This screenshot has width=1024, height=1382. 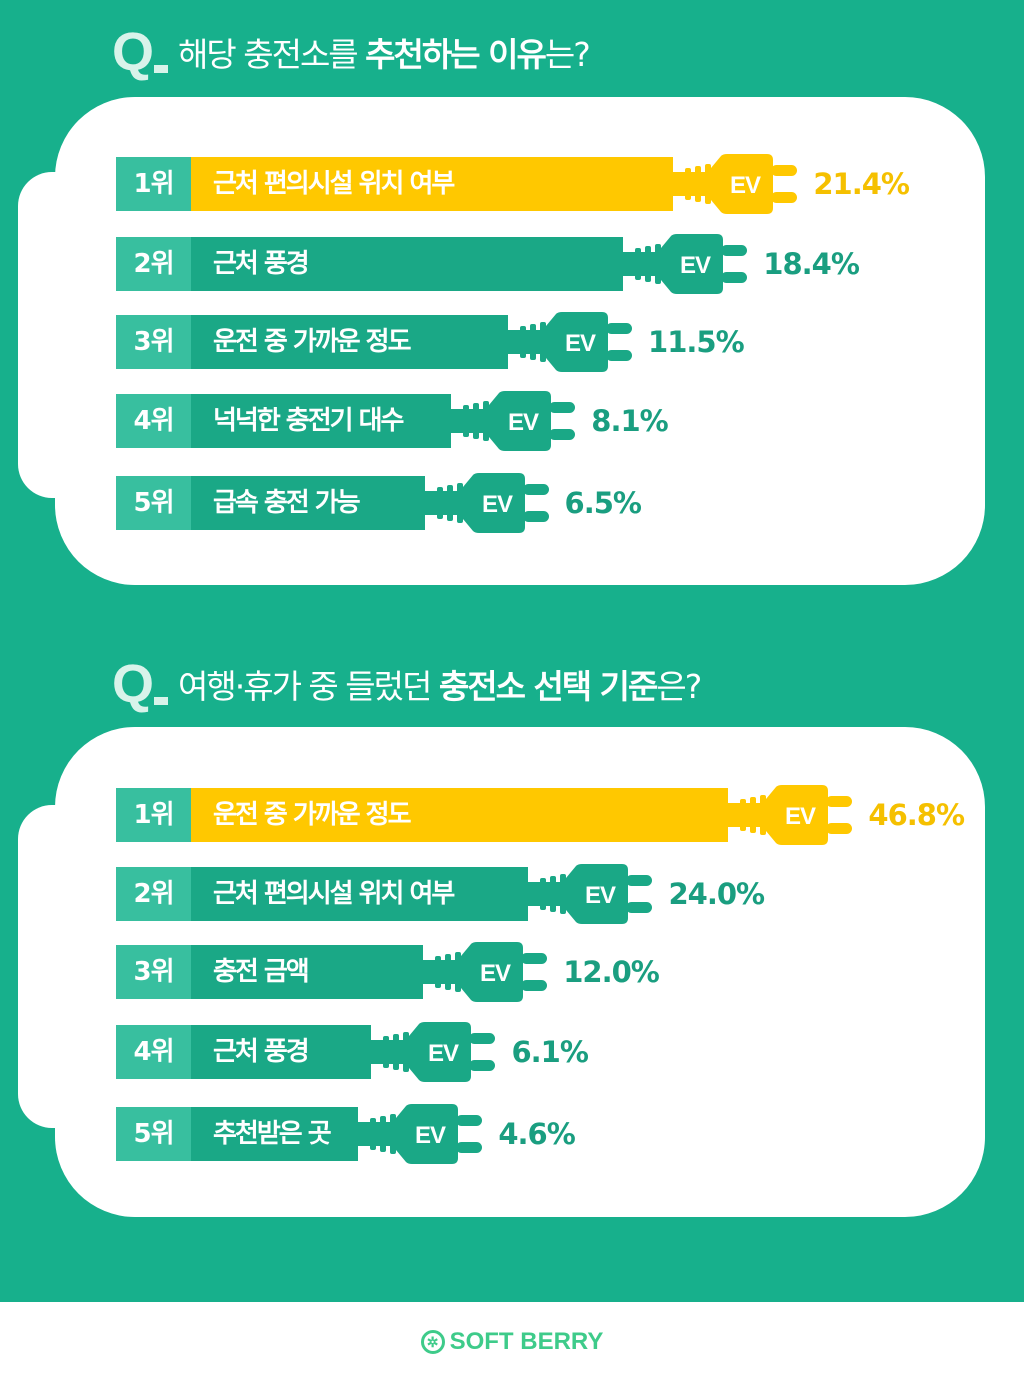 What do you see at coordinates (272, 1134) in the screenshot?
I see `bar-label: 추천받은 곳` at bounding box center [272, 1134].